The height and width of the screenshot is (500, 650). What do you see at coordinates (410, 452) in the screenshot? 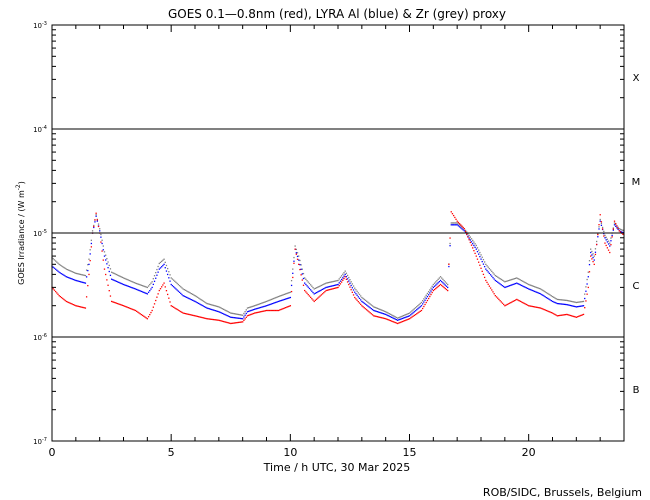
I see `x-tick-label: 15` at bounding box center [410, 452].